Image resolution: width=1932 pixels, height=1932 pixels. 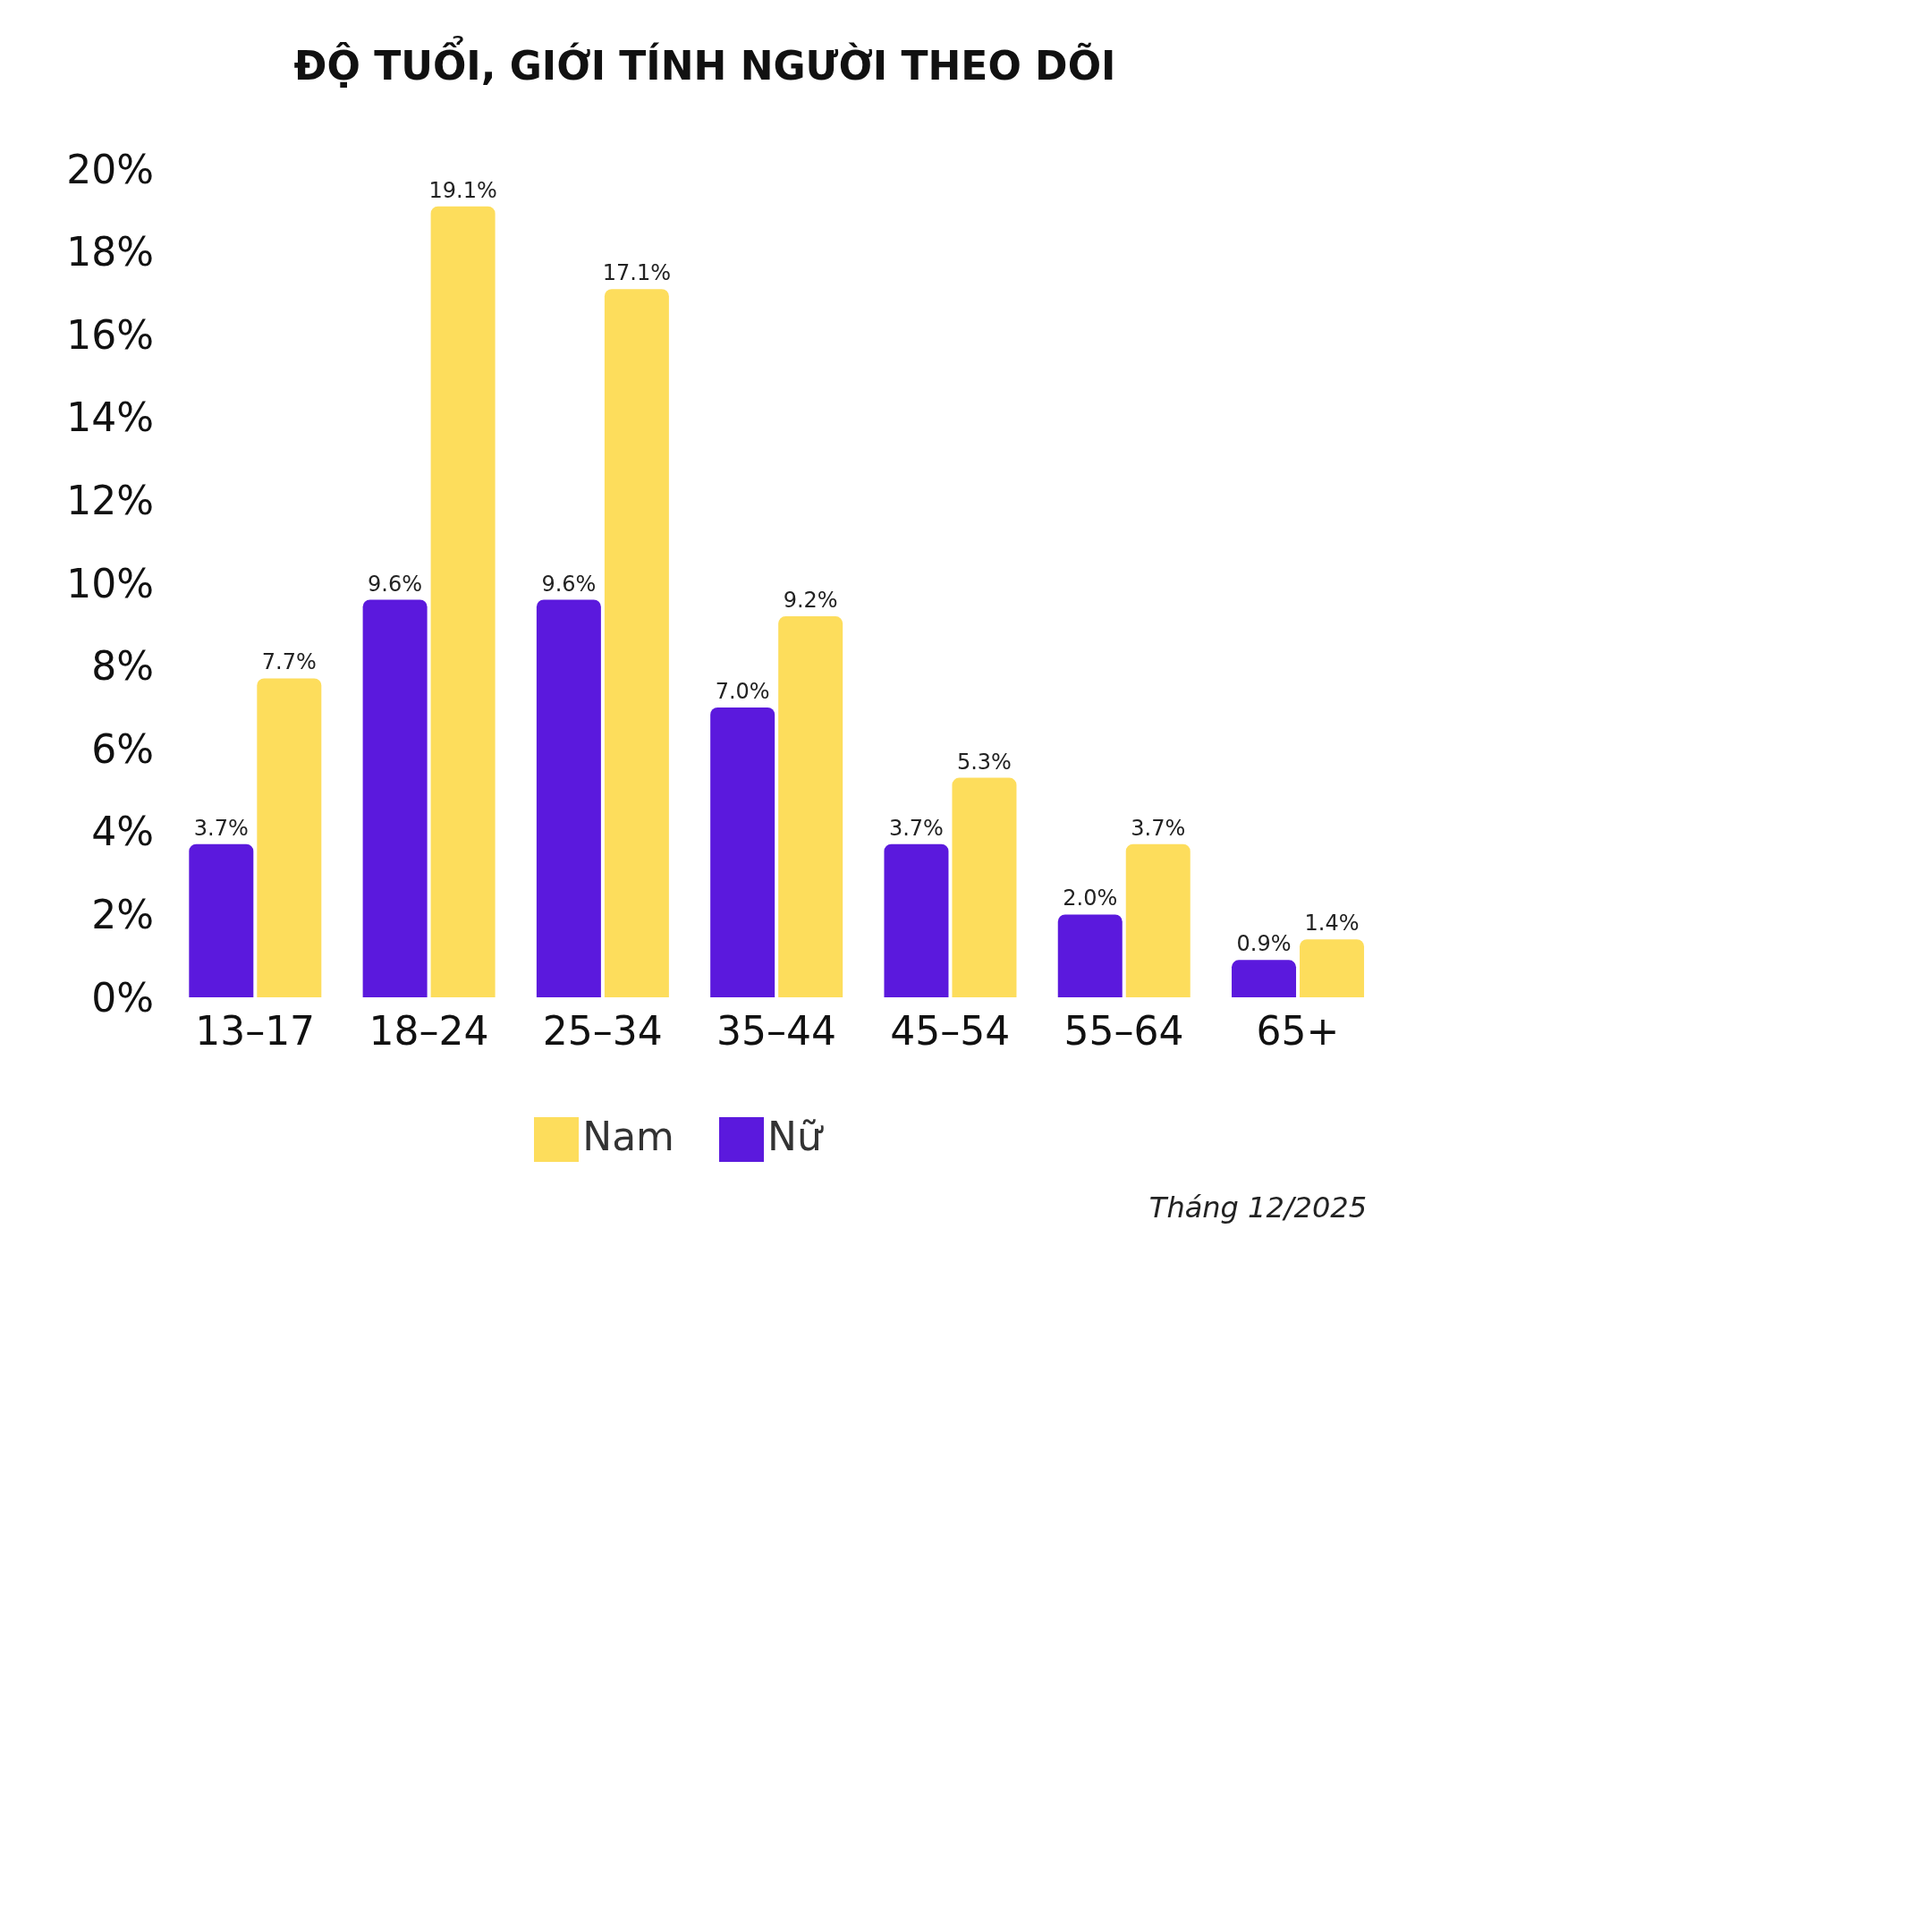 I want to click on y-tick-label: 0%, so click(x=122, y=997).